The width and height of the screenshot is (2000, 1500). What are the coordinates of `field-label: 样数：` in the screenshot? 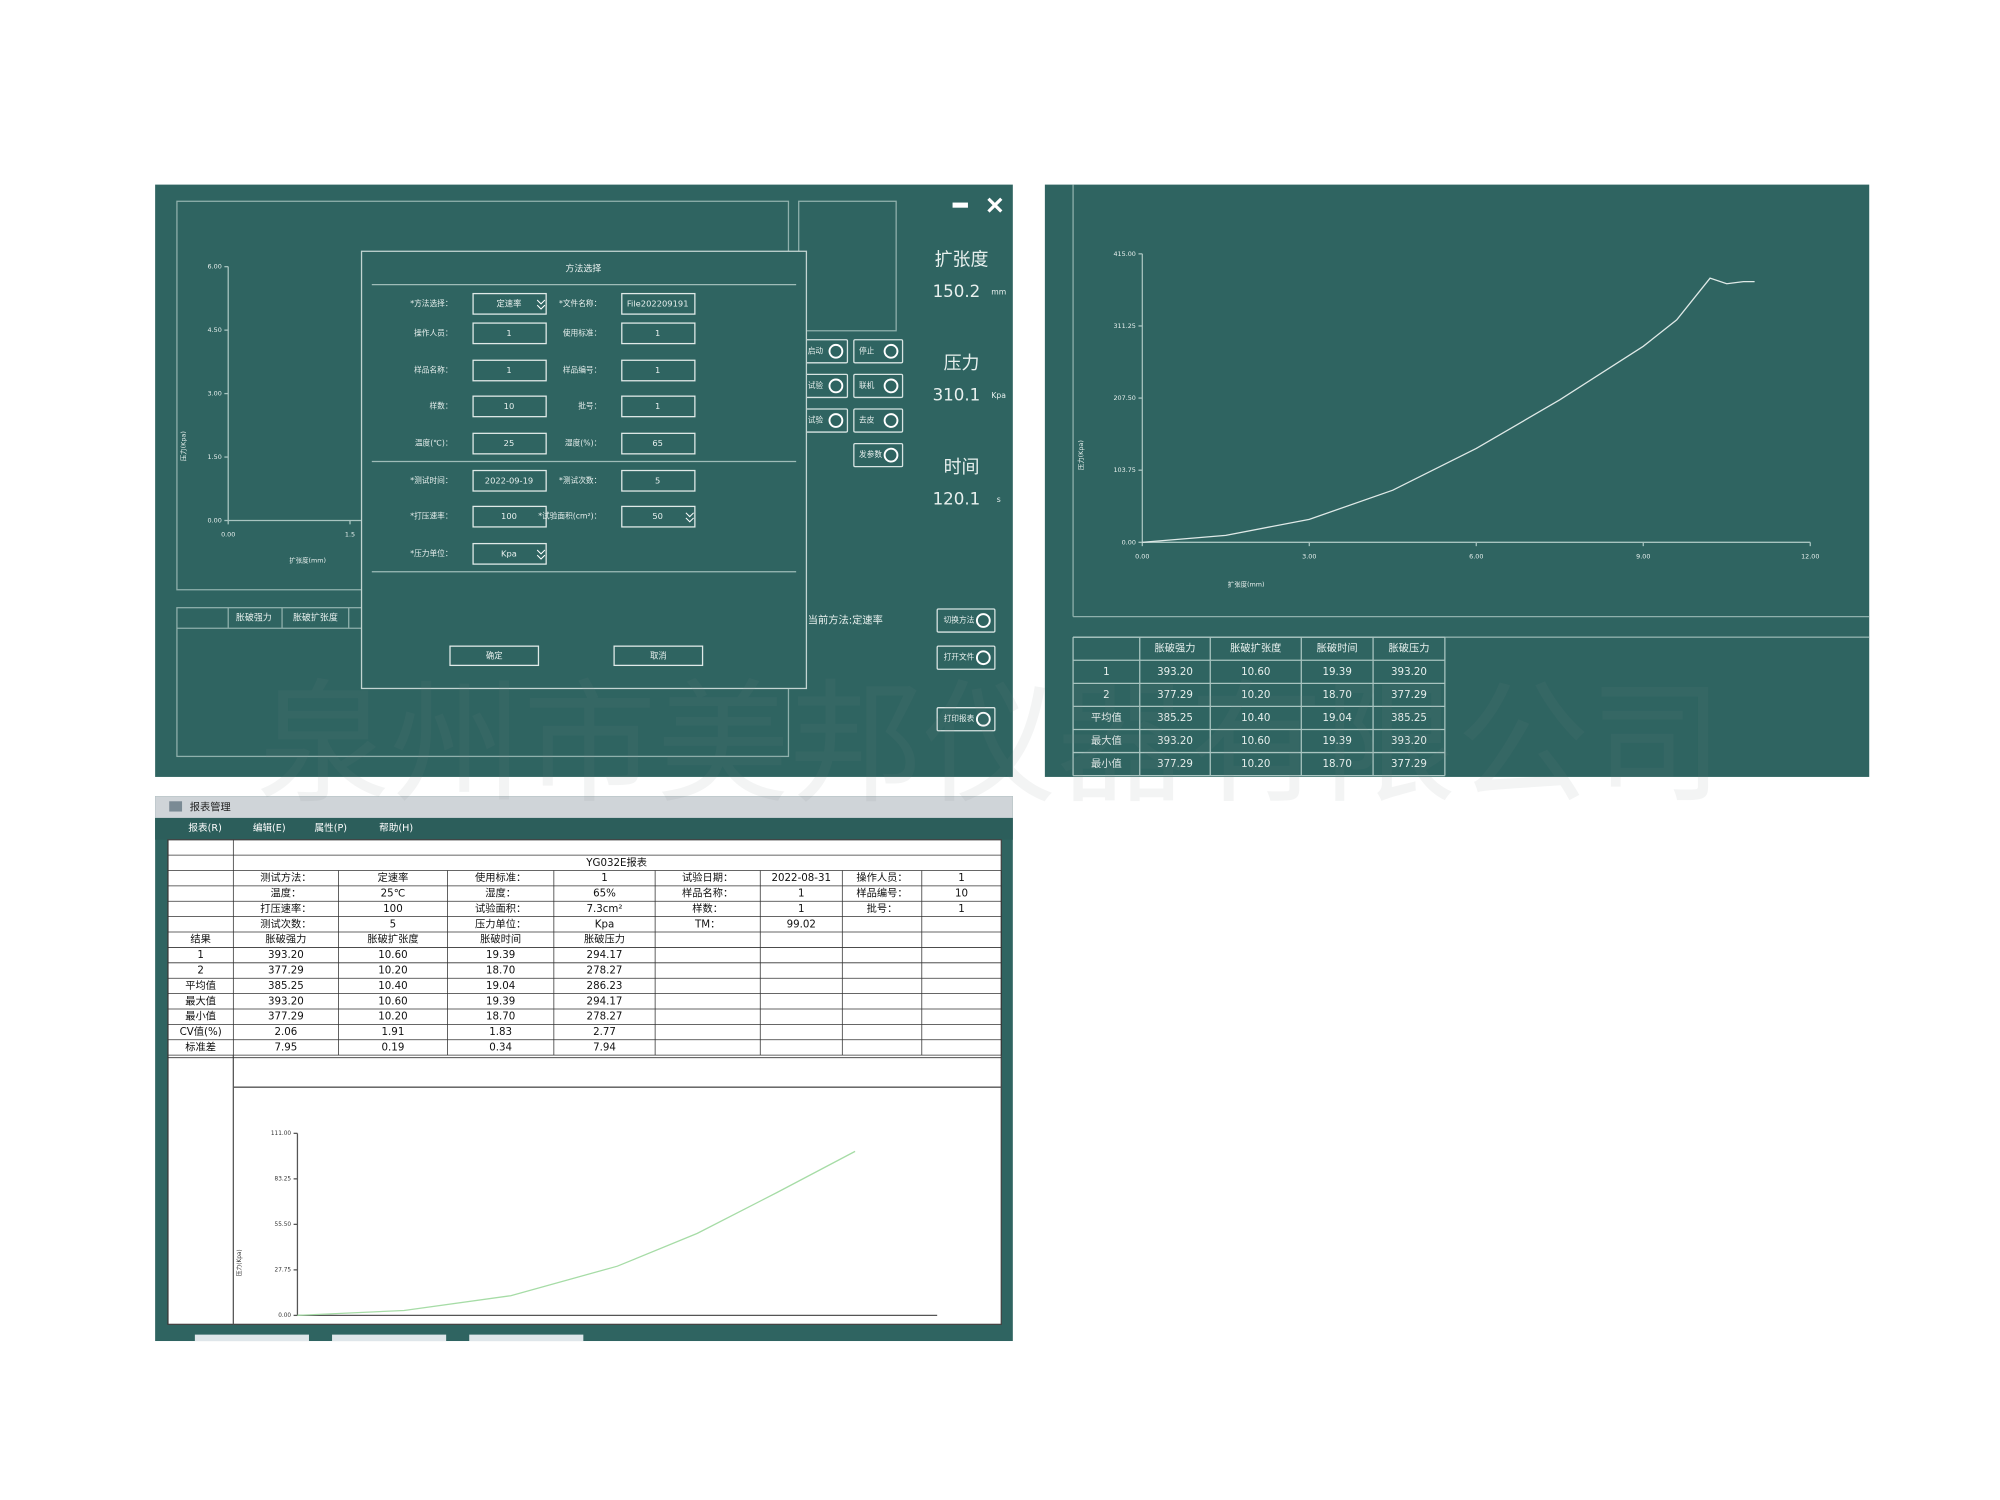 It's located at (440, 405).